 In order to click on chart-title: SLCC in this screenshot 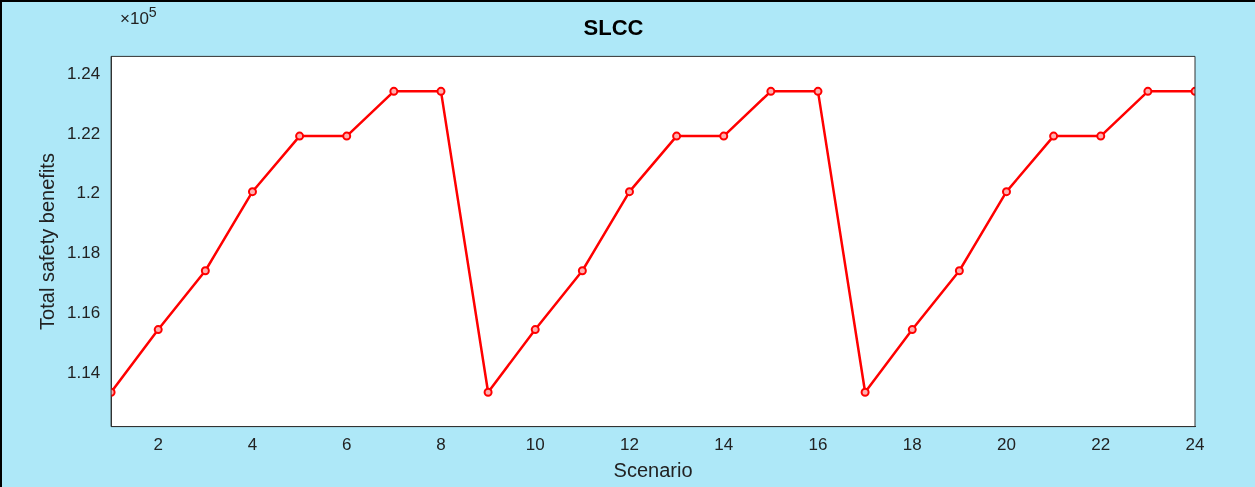, I will do `click(613, 28)`.